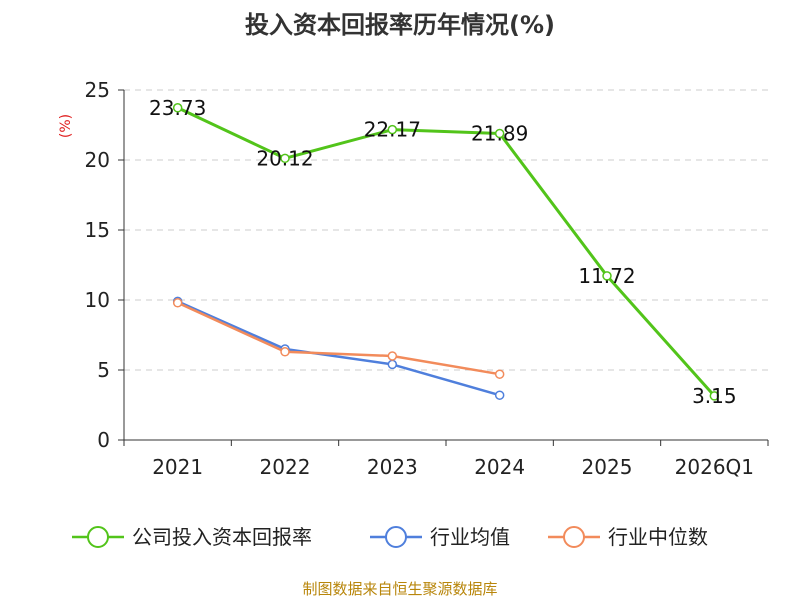  I want to click on y-tick-label: 10, so click(97, 300).